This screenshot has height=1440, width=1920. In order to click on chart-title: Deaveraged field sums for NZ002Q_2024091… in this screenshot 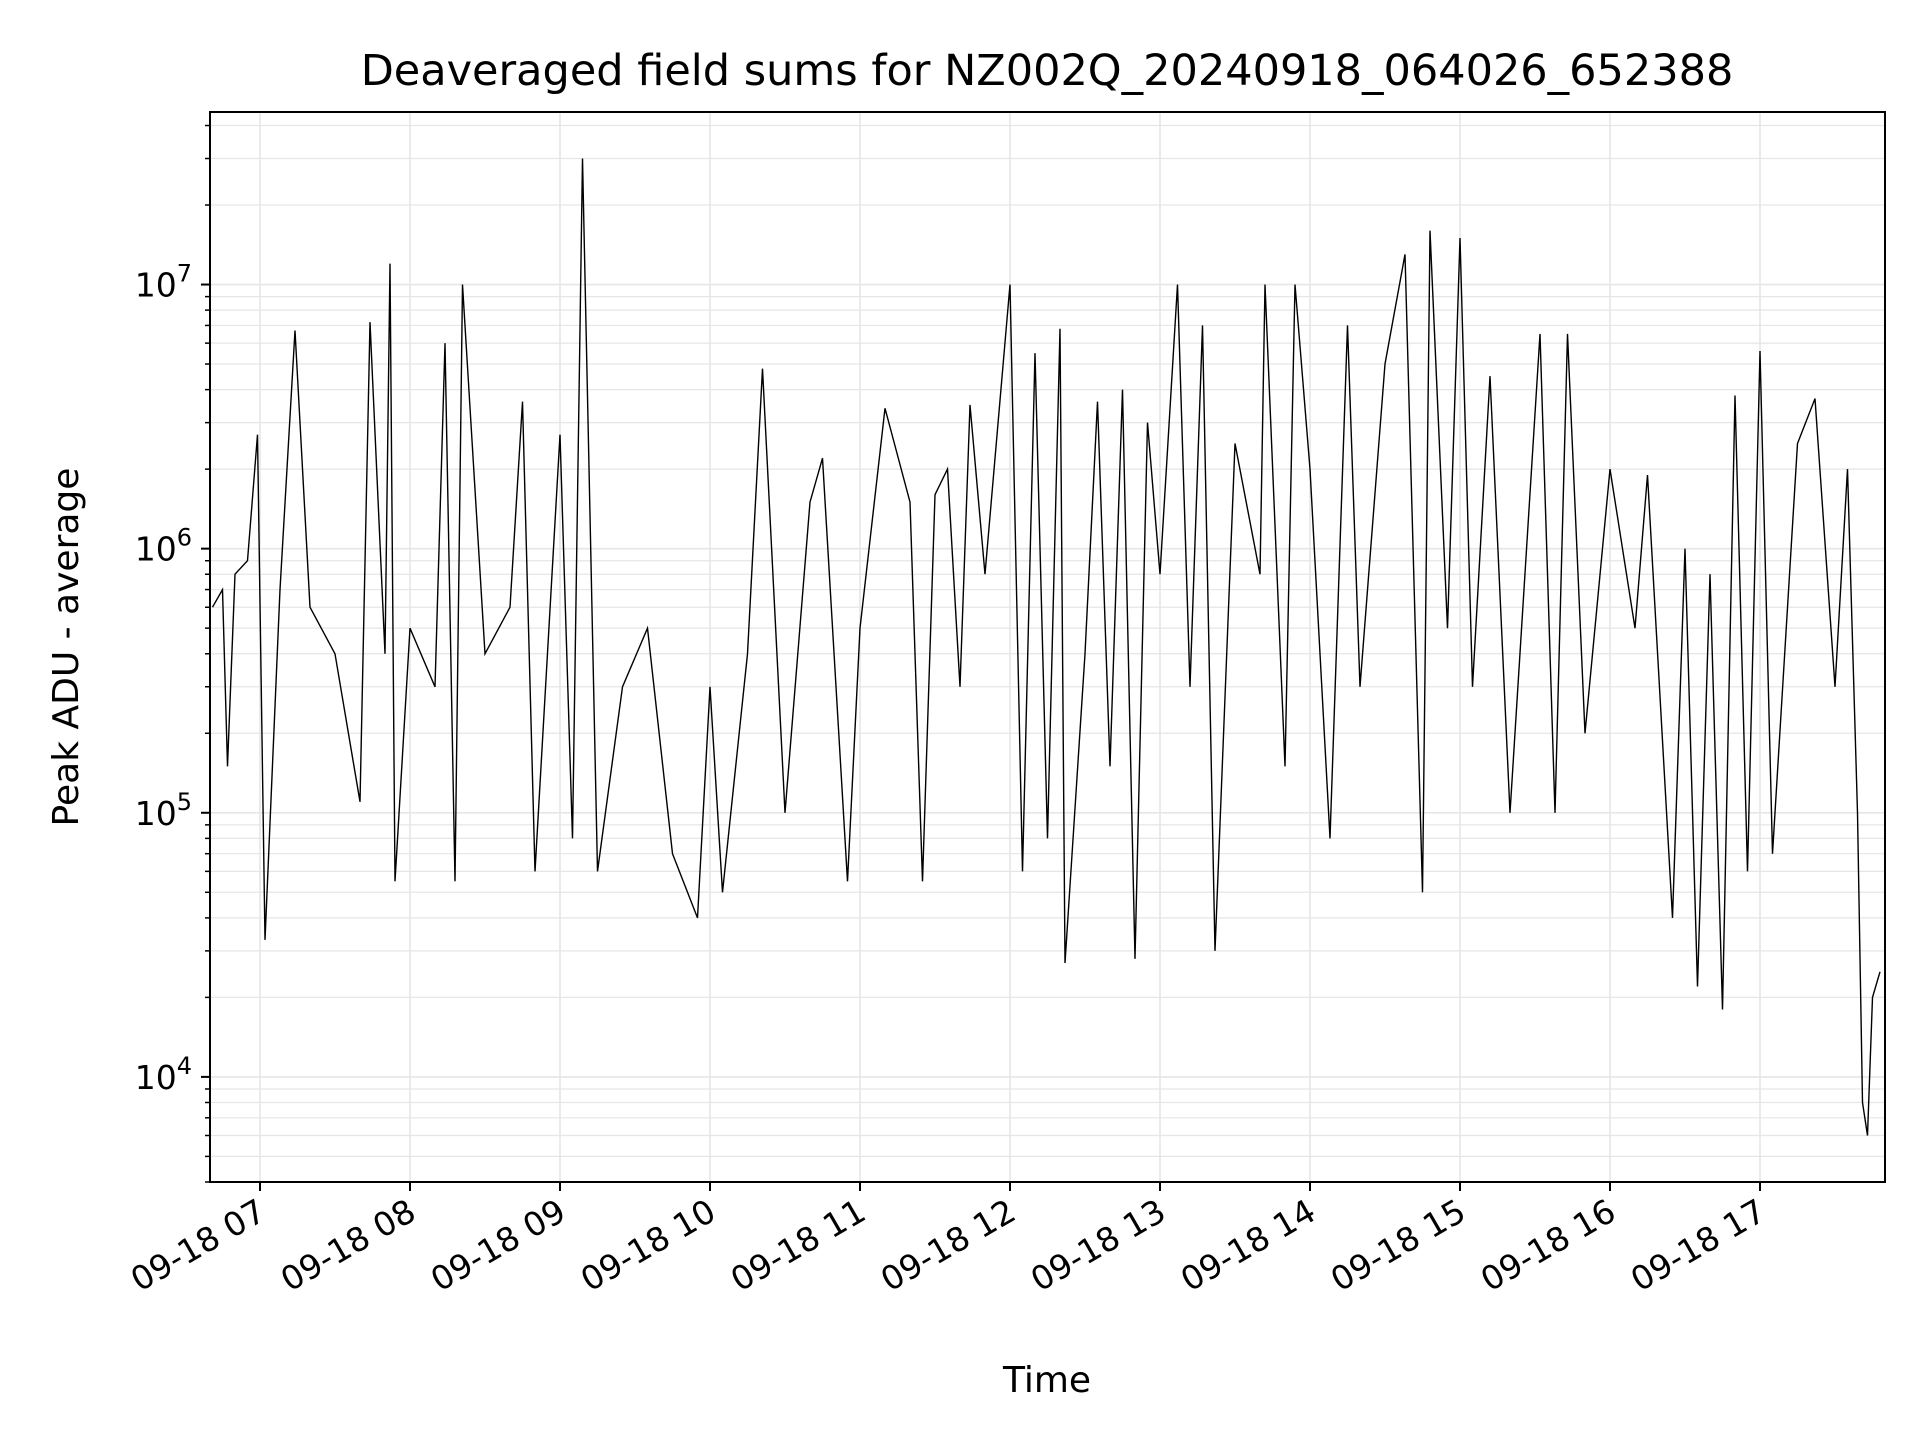, I will do `click(1047, 71)`.